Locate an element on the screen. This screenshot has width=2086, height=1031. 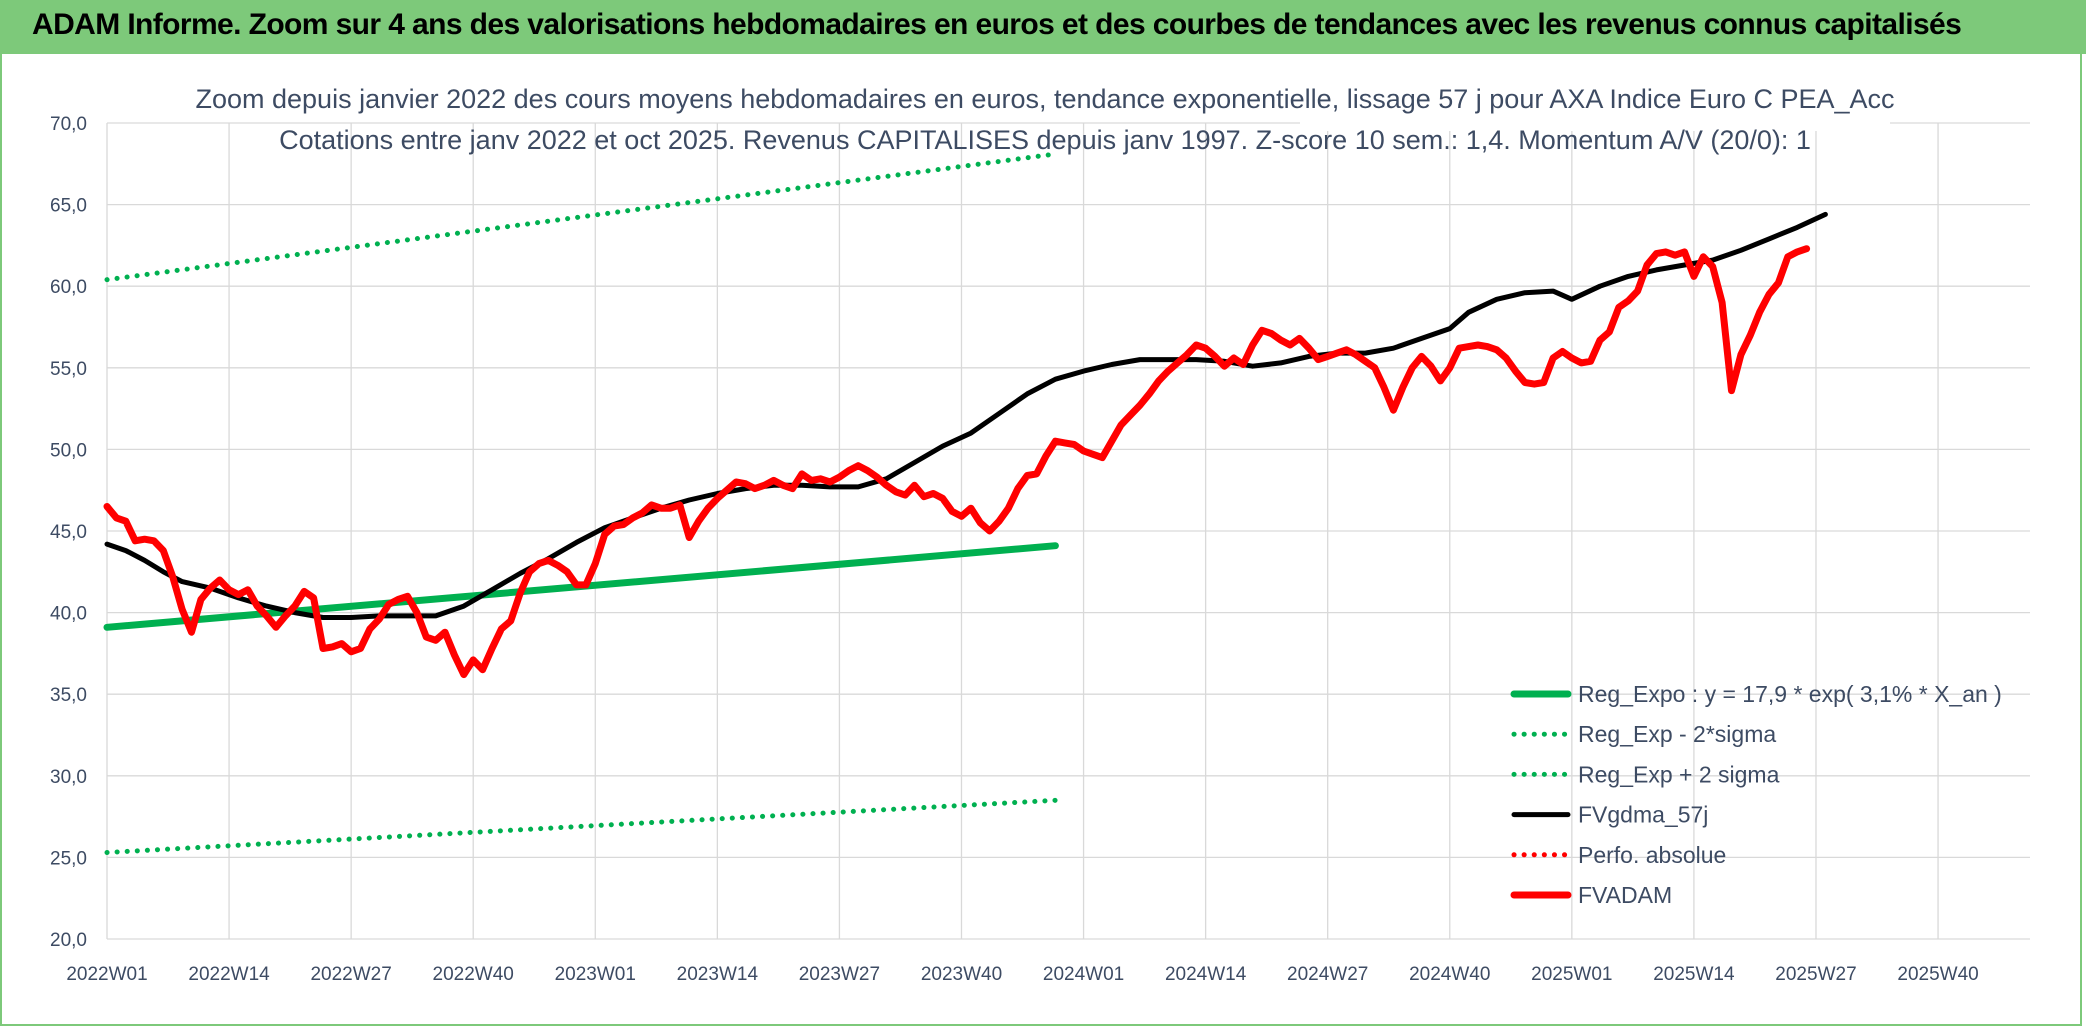
x-tick-label: 2024W27 is located at coordinates (1327, 974).